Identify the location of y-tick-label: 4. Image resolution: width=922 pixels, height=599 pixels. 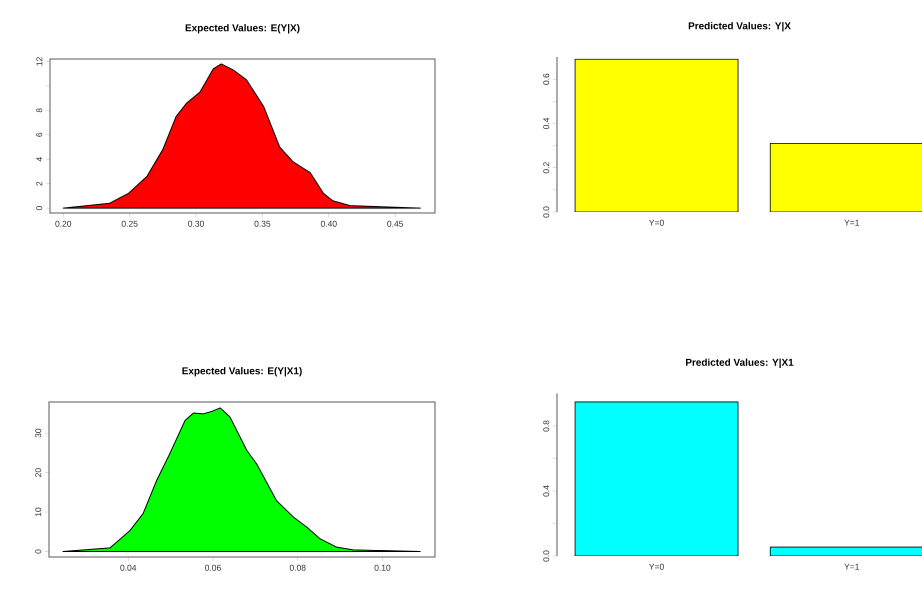
(39, 159).